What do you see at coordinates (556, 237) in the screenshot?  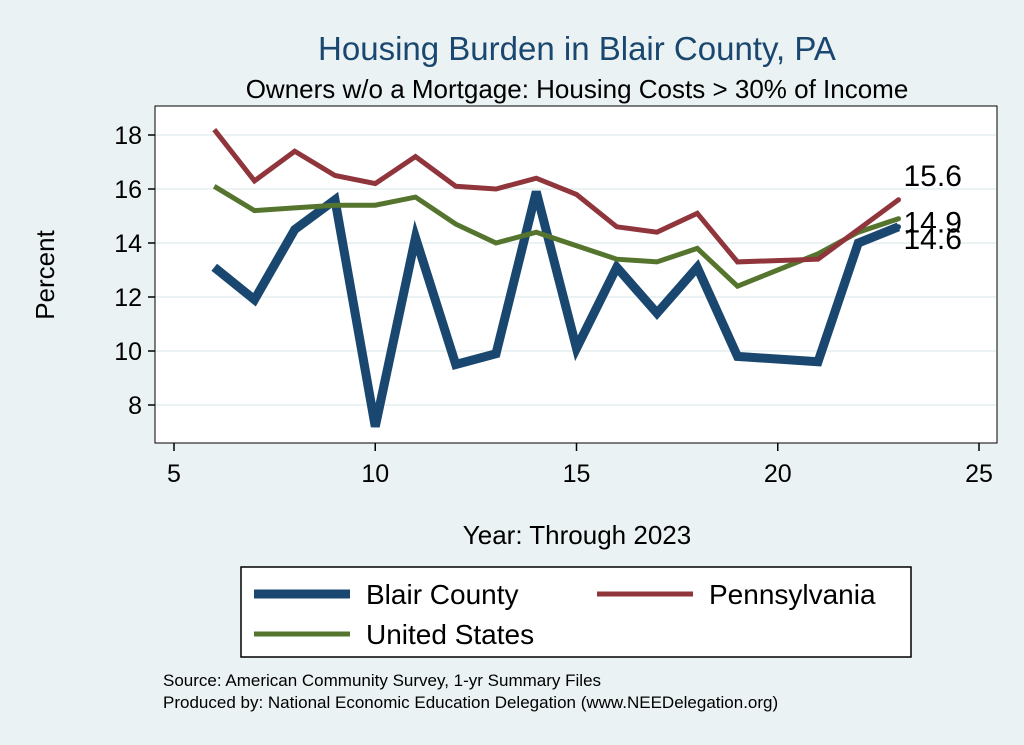 I see `series-line-united-states` at bounding box center [556, 237].